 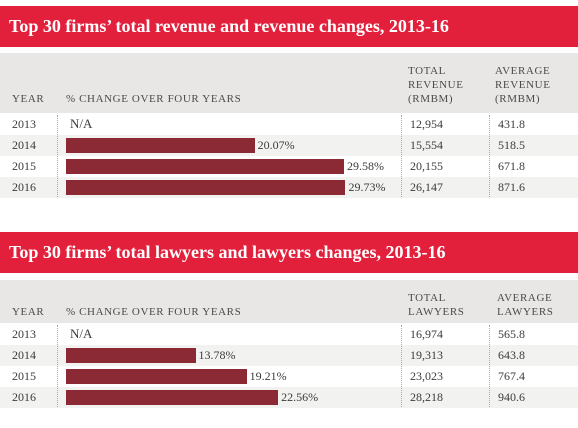 What do you see at coordinates (518, 99) in the screenshot?
I see `col-header-average-line: (RMBM)` at bounding box center [518, 99].